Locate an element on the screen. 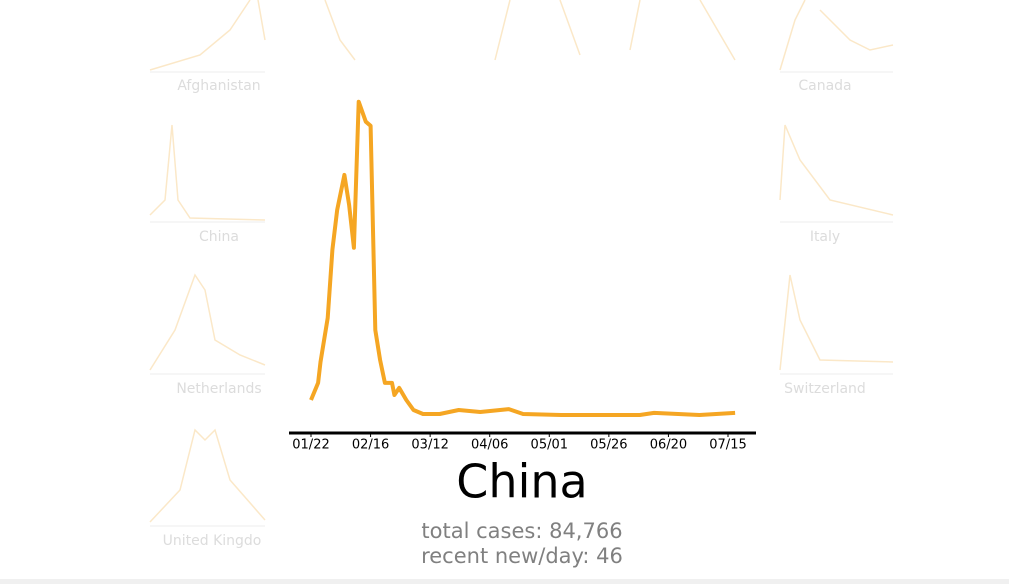  panel-label: United Kingdo is located at coordinates (212, 541).